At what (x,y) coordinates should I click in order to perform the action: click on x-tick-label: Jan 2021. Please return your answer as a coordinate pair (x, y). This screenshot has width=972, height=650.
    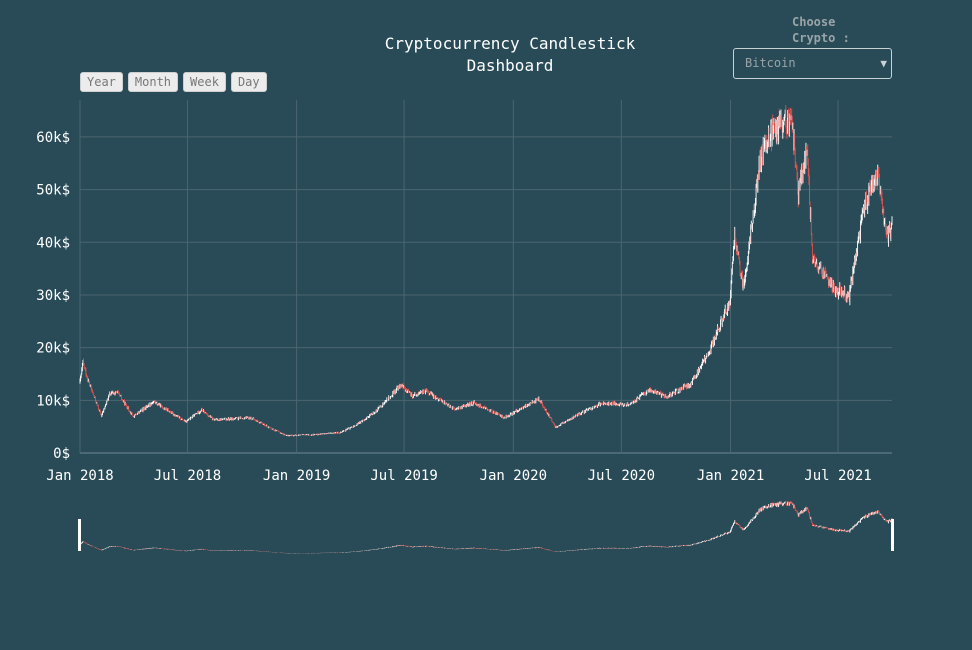
    Looking at the image, I should click on (730, 476).